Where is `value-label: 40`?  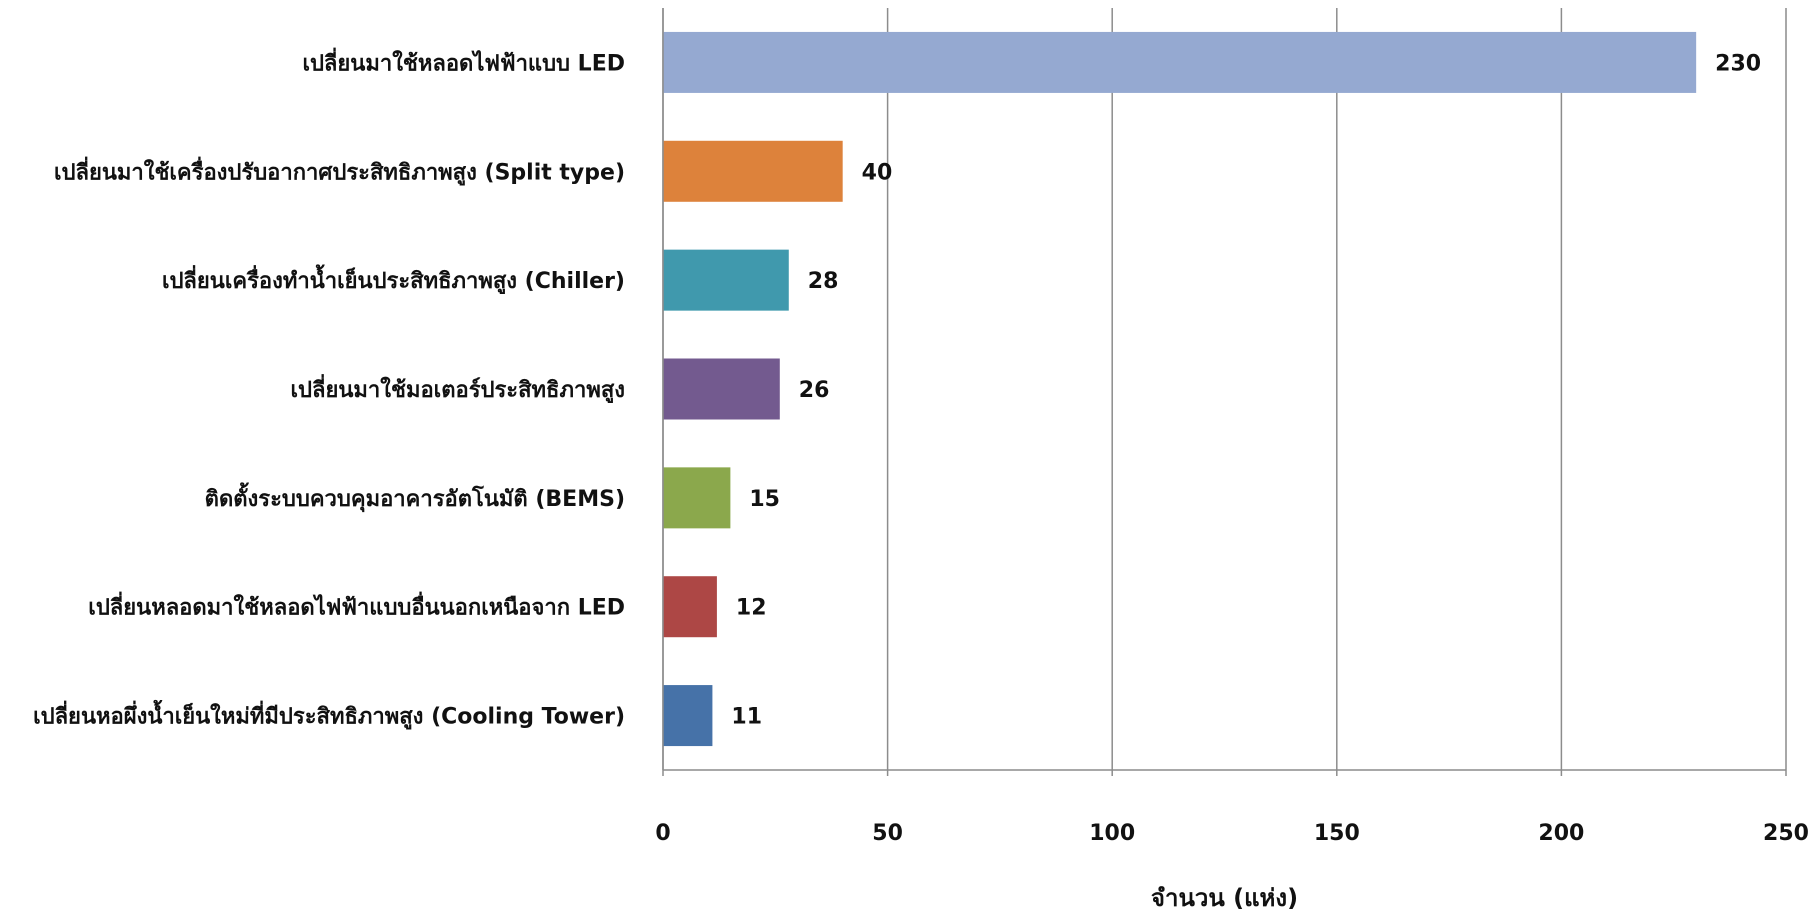 value-label: 40 is located at coordinates (877, 172).